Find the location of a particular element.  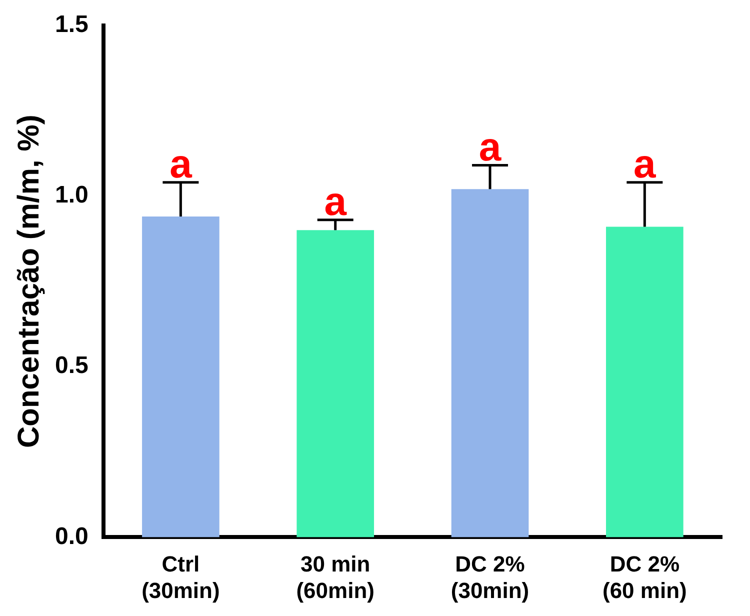

y-tick-label: 0.5 is located at coordinates (71, 366).